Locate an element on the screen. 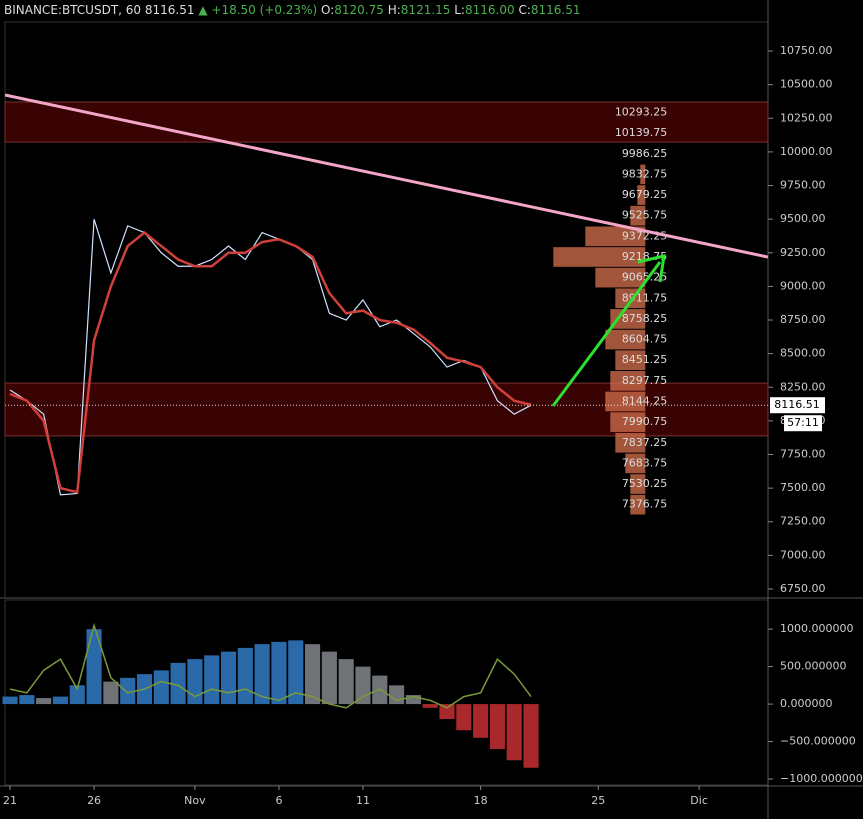 The width and height of the screenshot is (863, 819). y-tick-label: 1000.000000 is located at coordinates (816, 628).